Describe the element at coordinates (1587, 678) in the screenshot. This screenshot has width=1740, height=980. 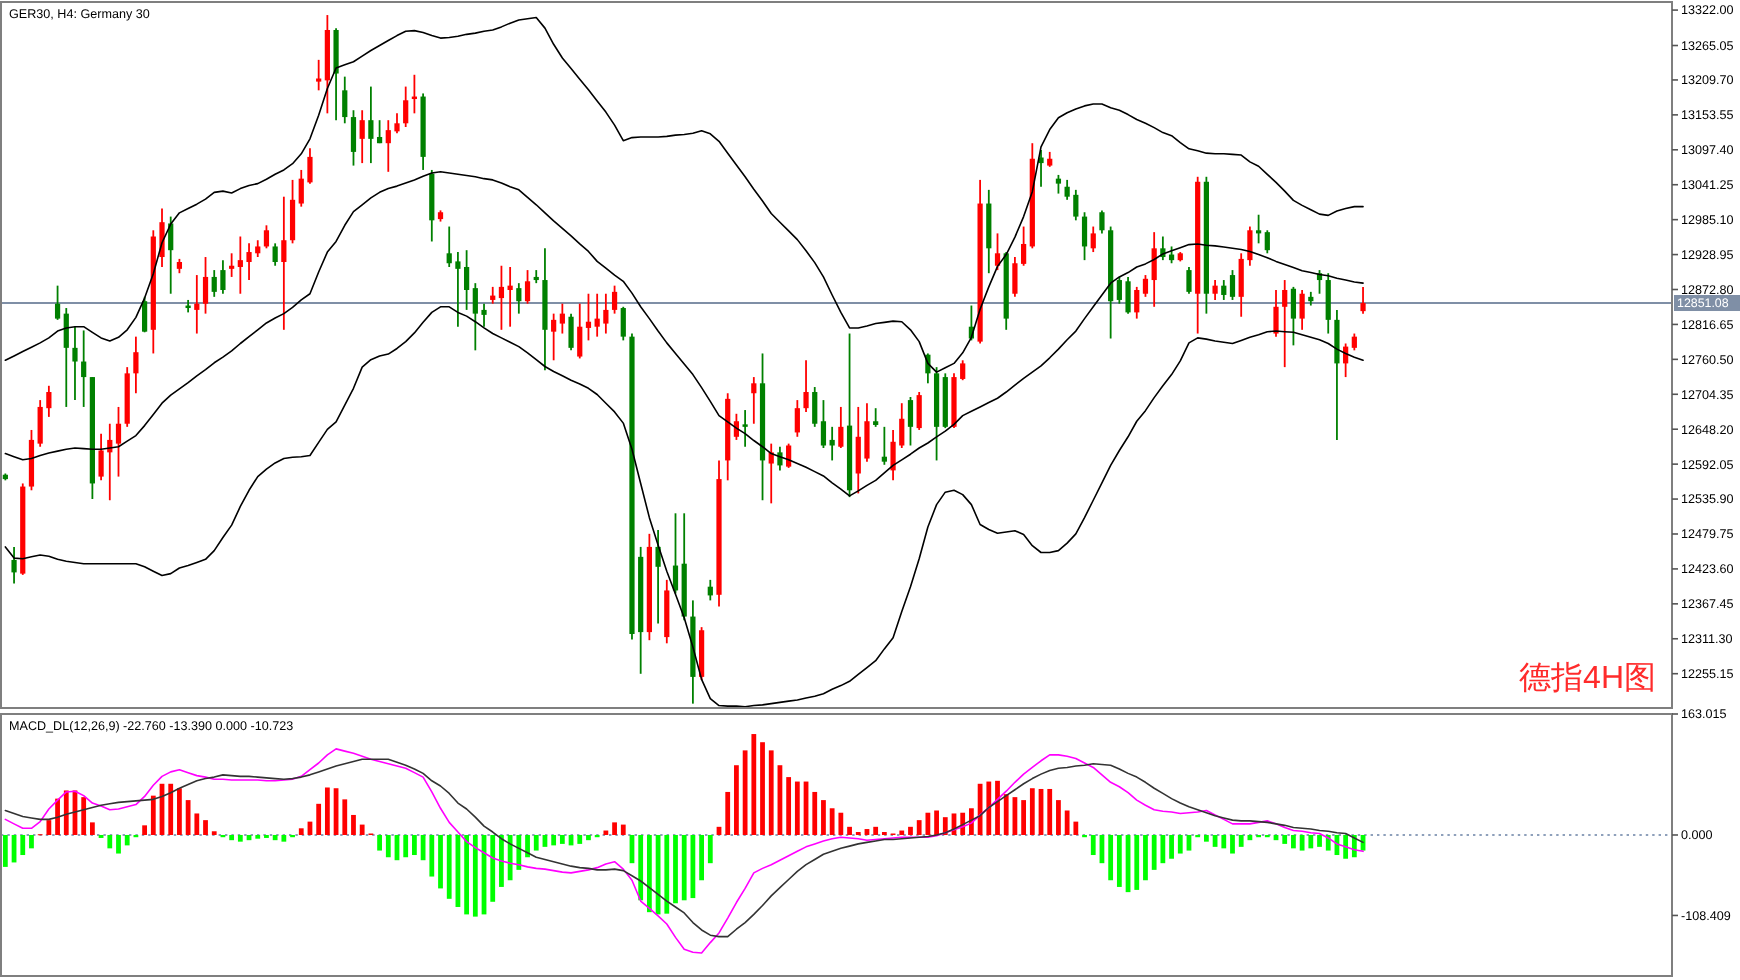
I see `annotation: 德指4H图` at that location.